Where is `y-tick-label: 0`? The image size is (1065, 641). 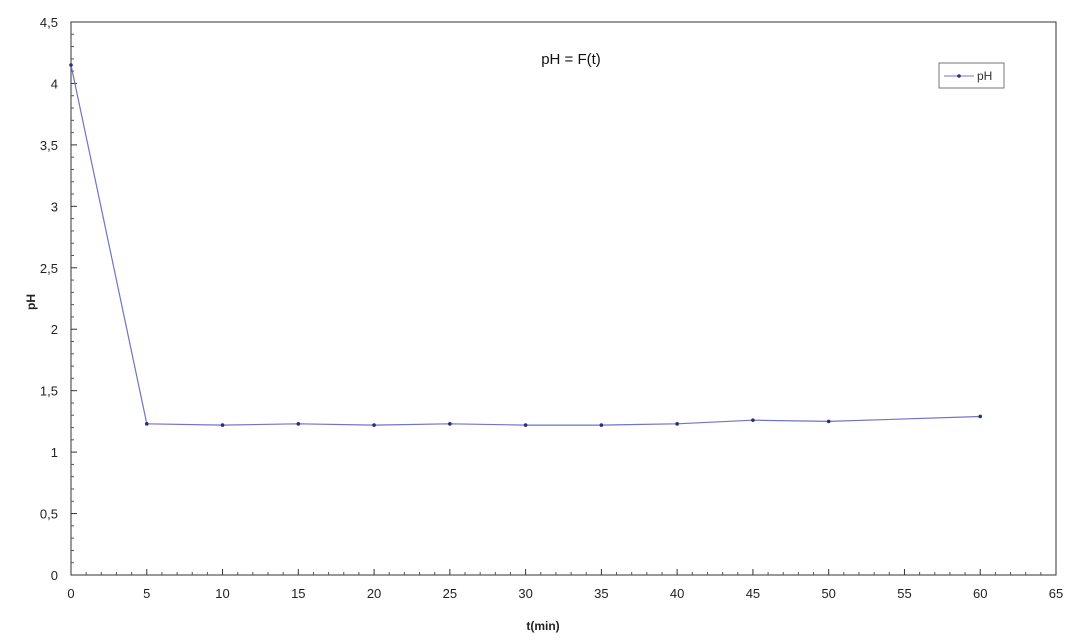 y-tick-label: 0 is located at coordinates (54, 575).